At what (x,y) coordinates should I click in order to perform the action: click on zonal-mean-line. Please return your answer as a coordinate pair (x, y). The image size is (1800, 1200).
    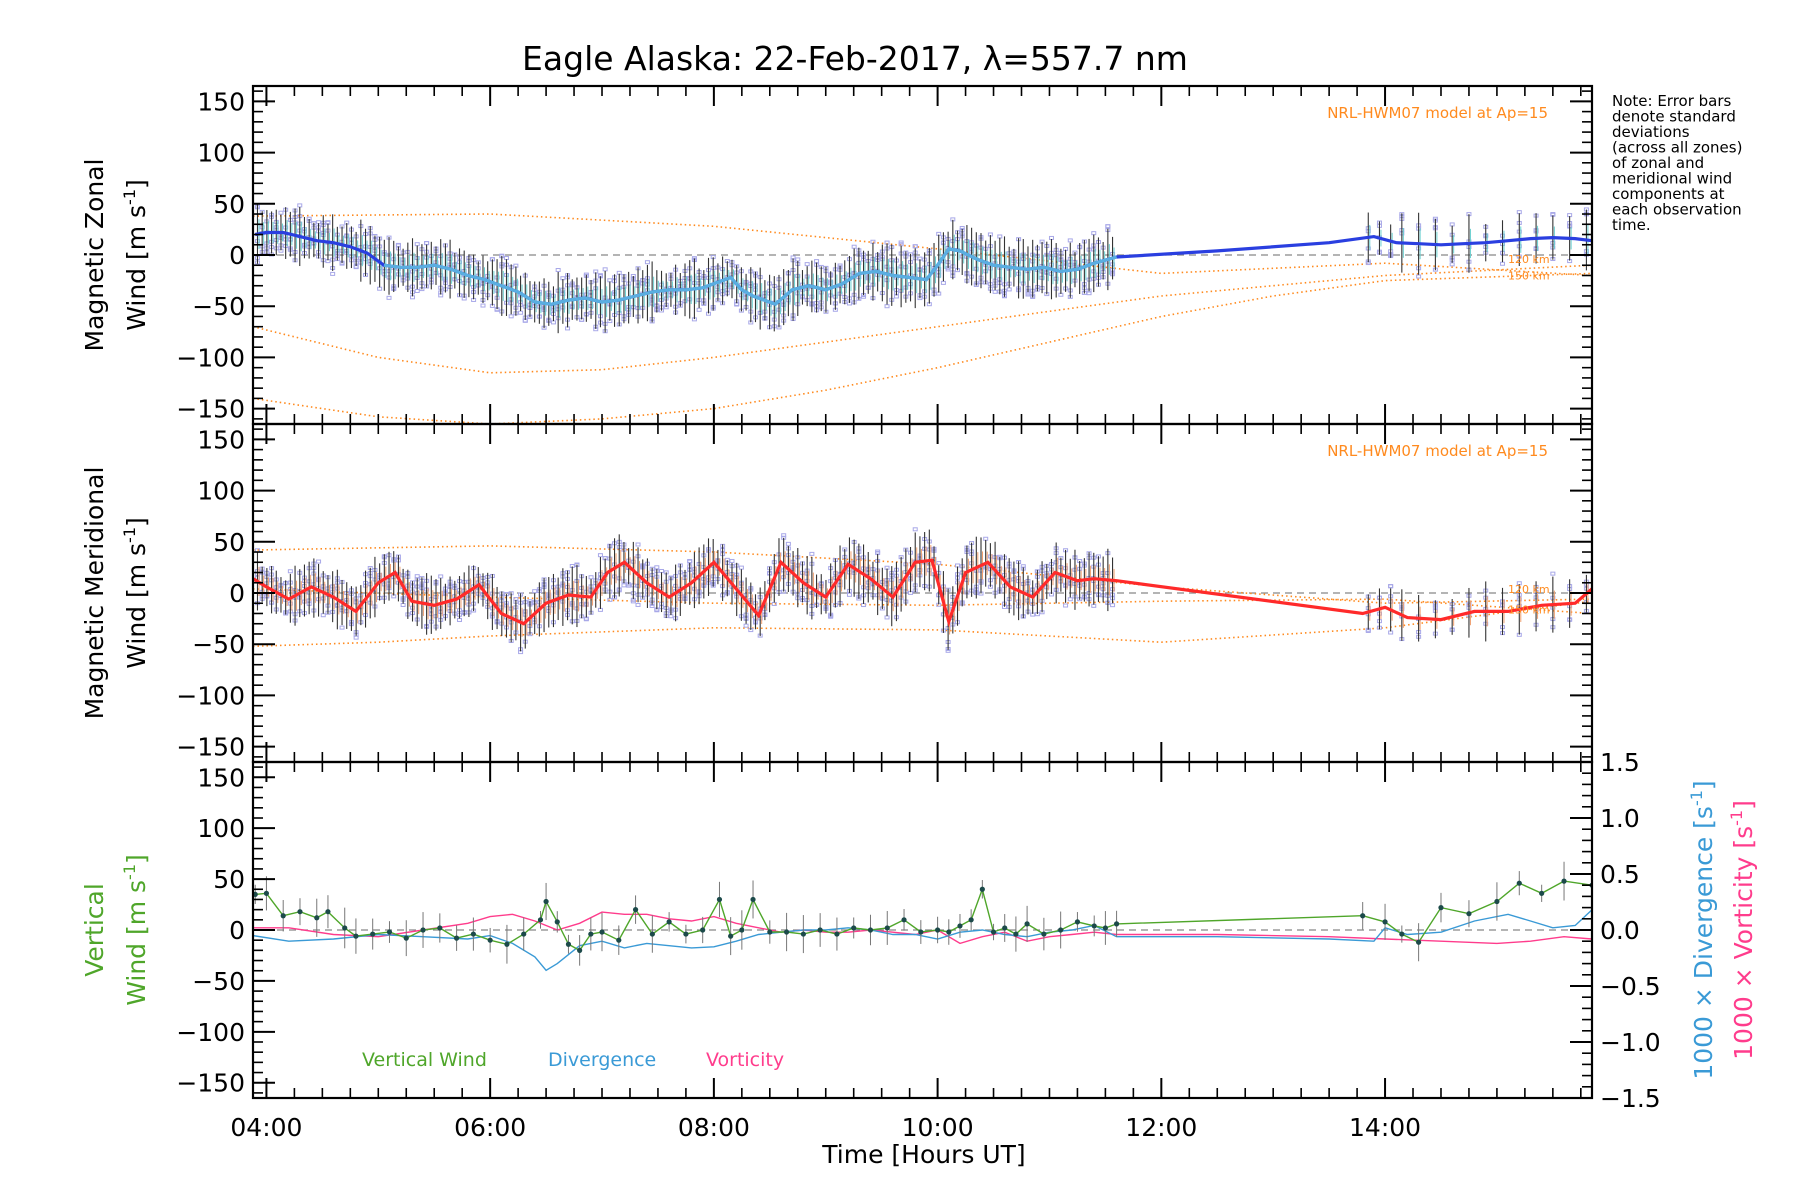
    Looking at the image, I should click on (923, 268).